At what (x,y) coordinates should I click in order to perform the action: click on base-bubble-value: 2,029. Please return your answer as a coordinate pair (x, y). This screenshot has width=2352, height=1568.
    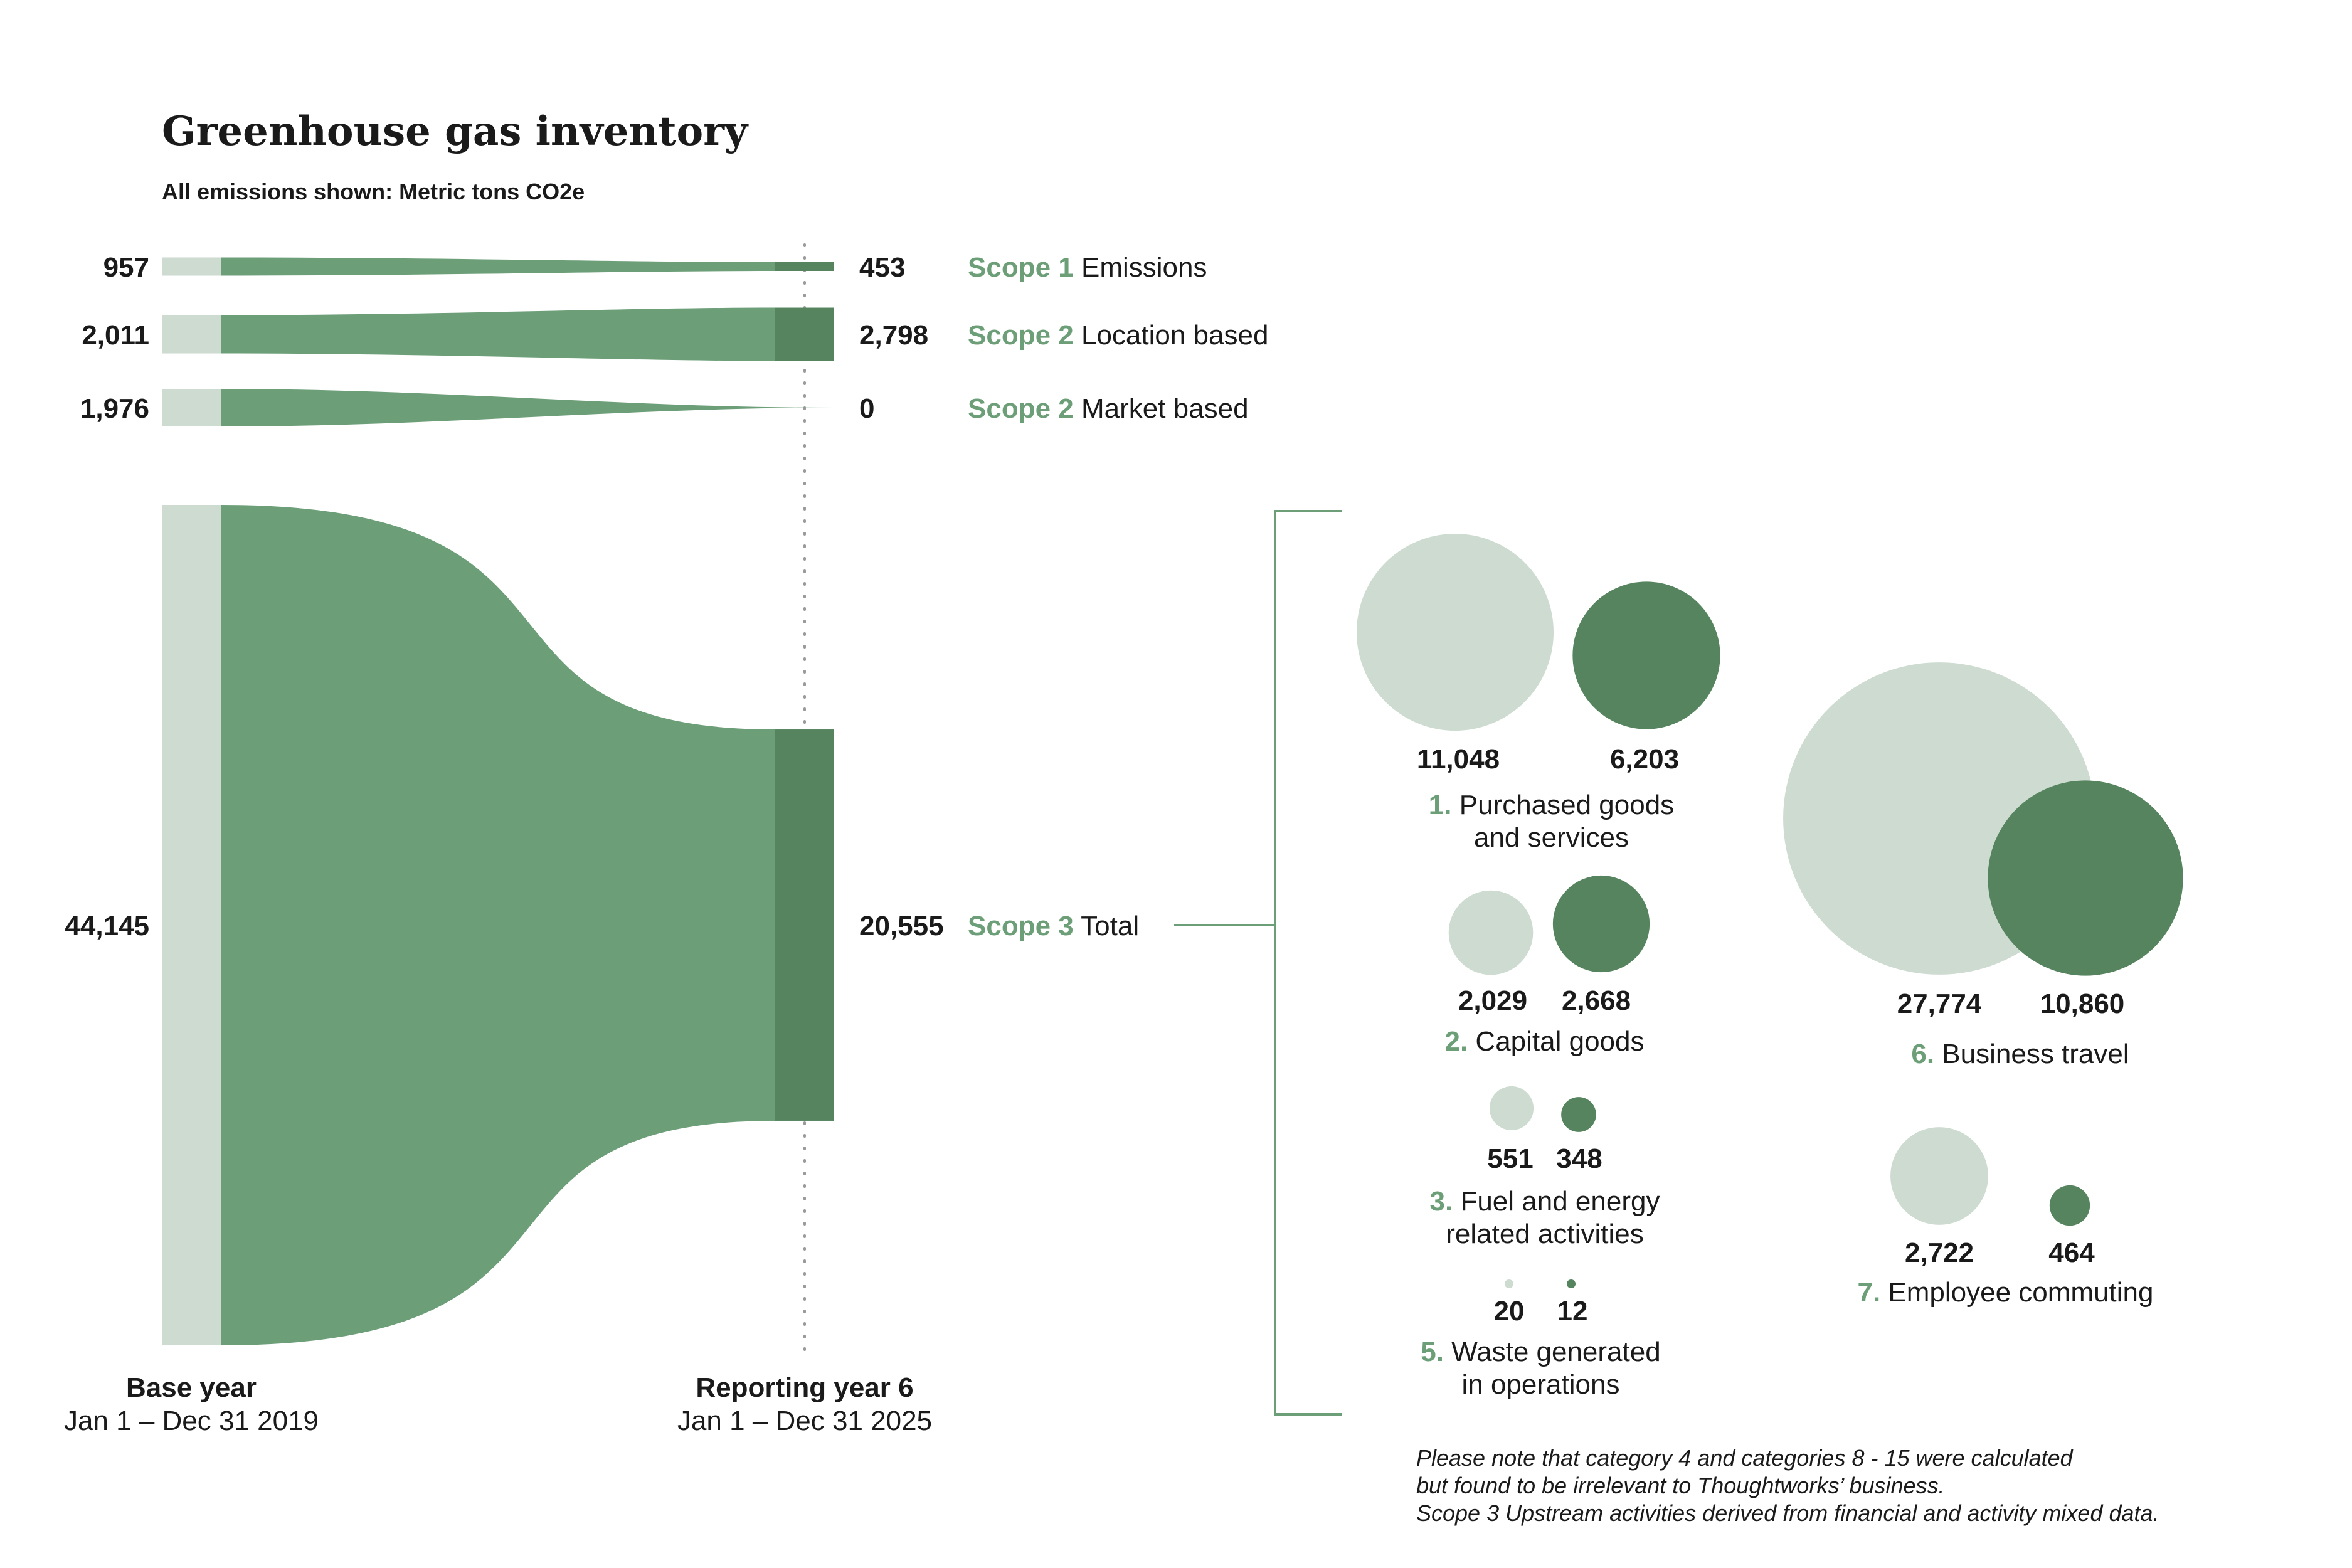
    Looking at the image, I should click on (1492, 1000).